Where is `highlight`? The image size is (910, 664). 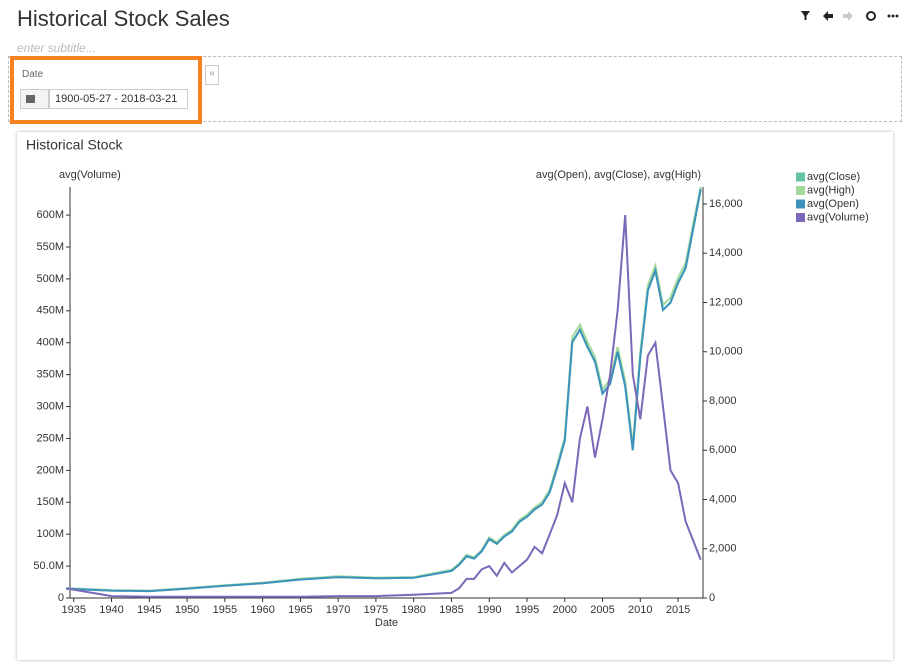 highlight is located at coordinates (106, 90).